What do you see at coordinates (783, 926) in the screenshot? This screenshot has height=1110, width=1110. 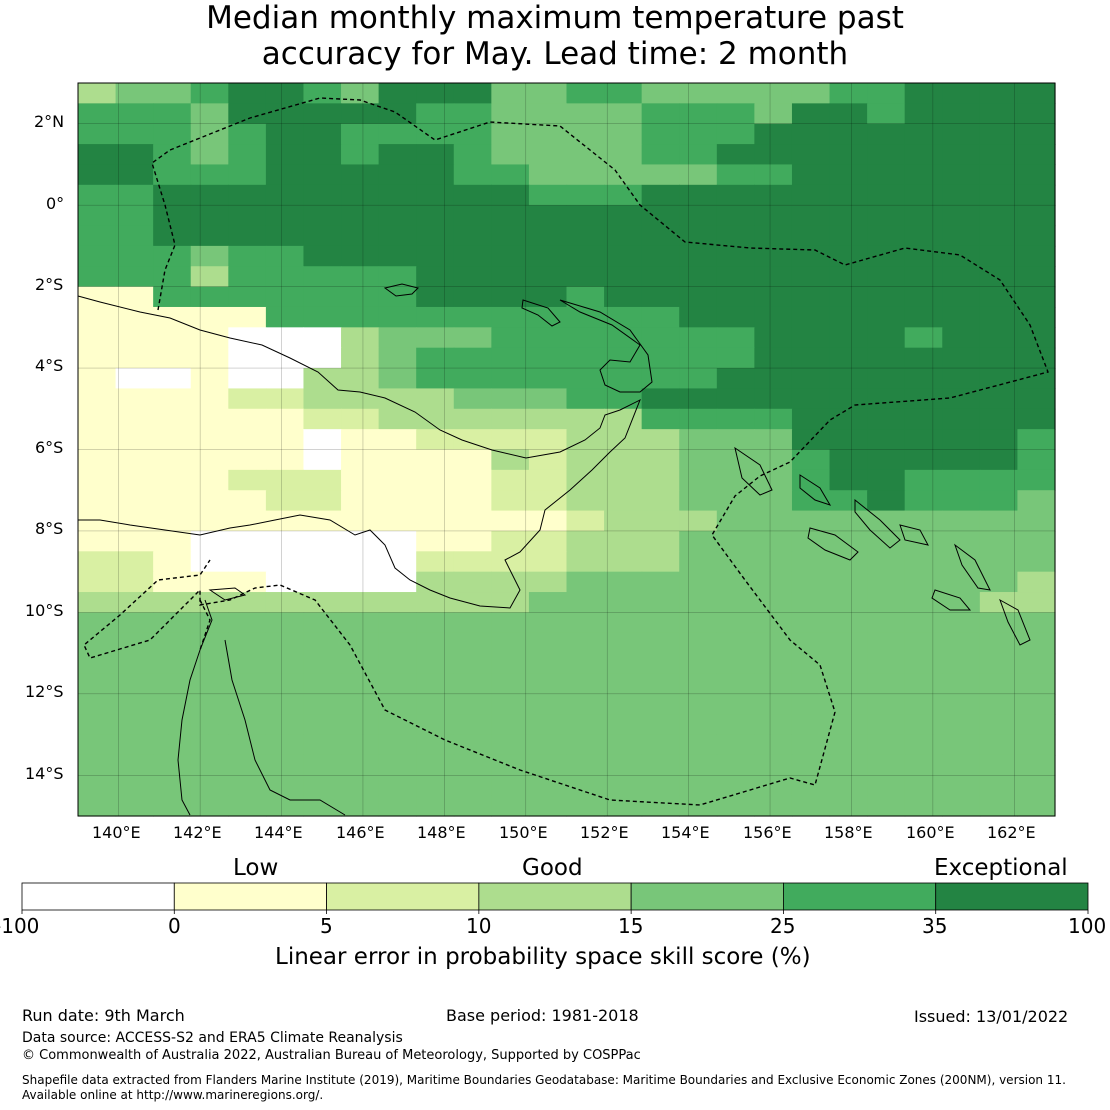 I see `colorbar-tick: 25` at bounding box center [783, 926].